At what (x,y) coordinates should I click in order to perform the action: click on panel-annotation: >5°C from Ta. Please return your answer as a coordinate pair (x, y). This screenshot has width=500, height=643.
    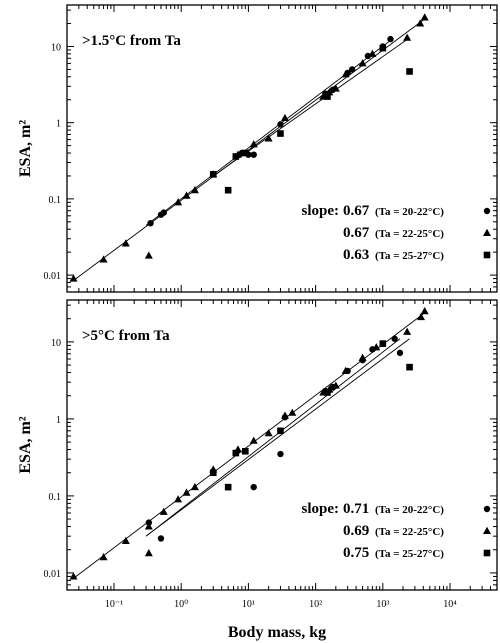
    Looking at the image, I should click on (126, 336).